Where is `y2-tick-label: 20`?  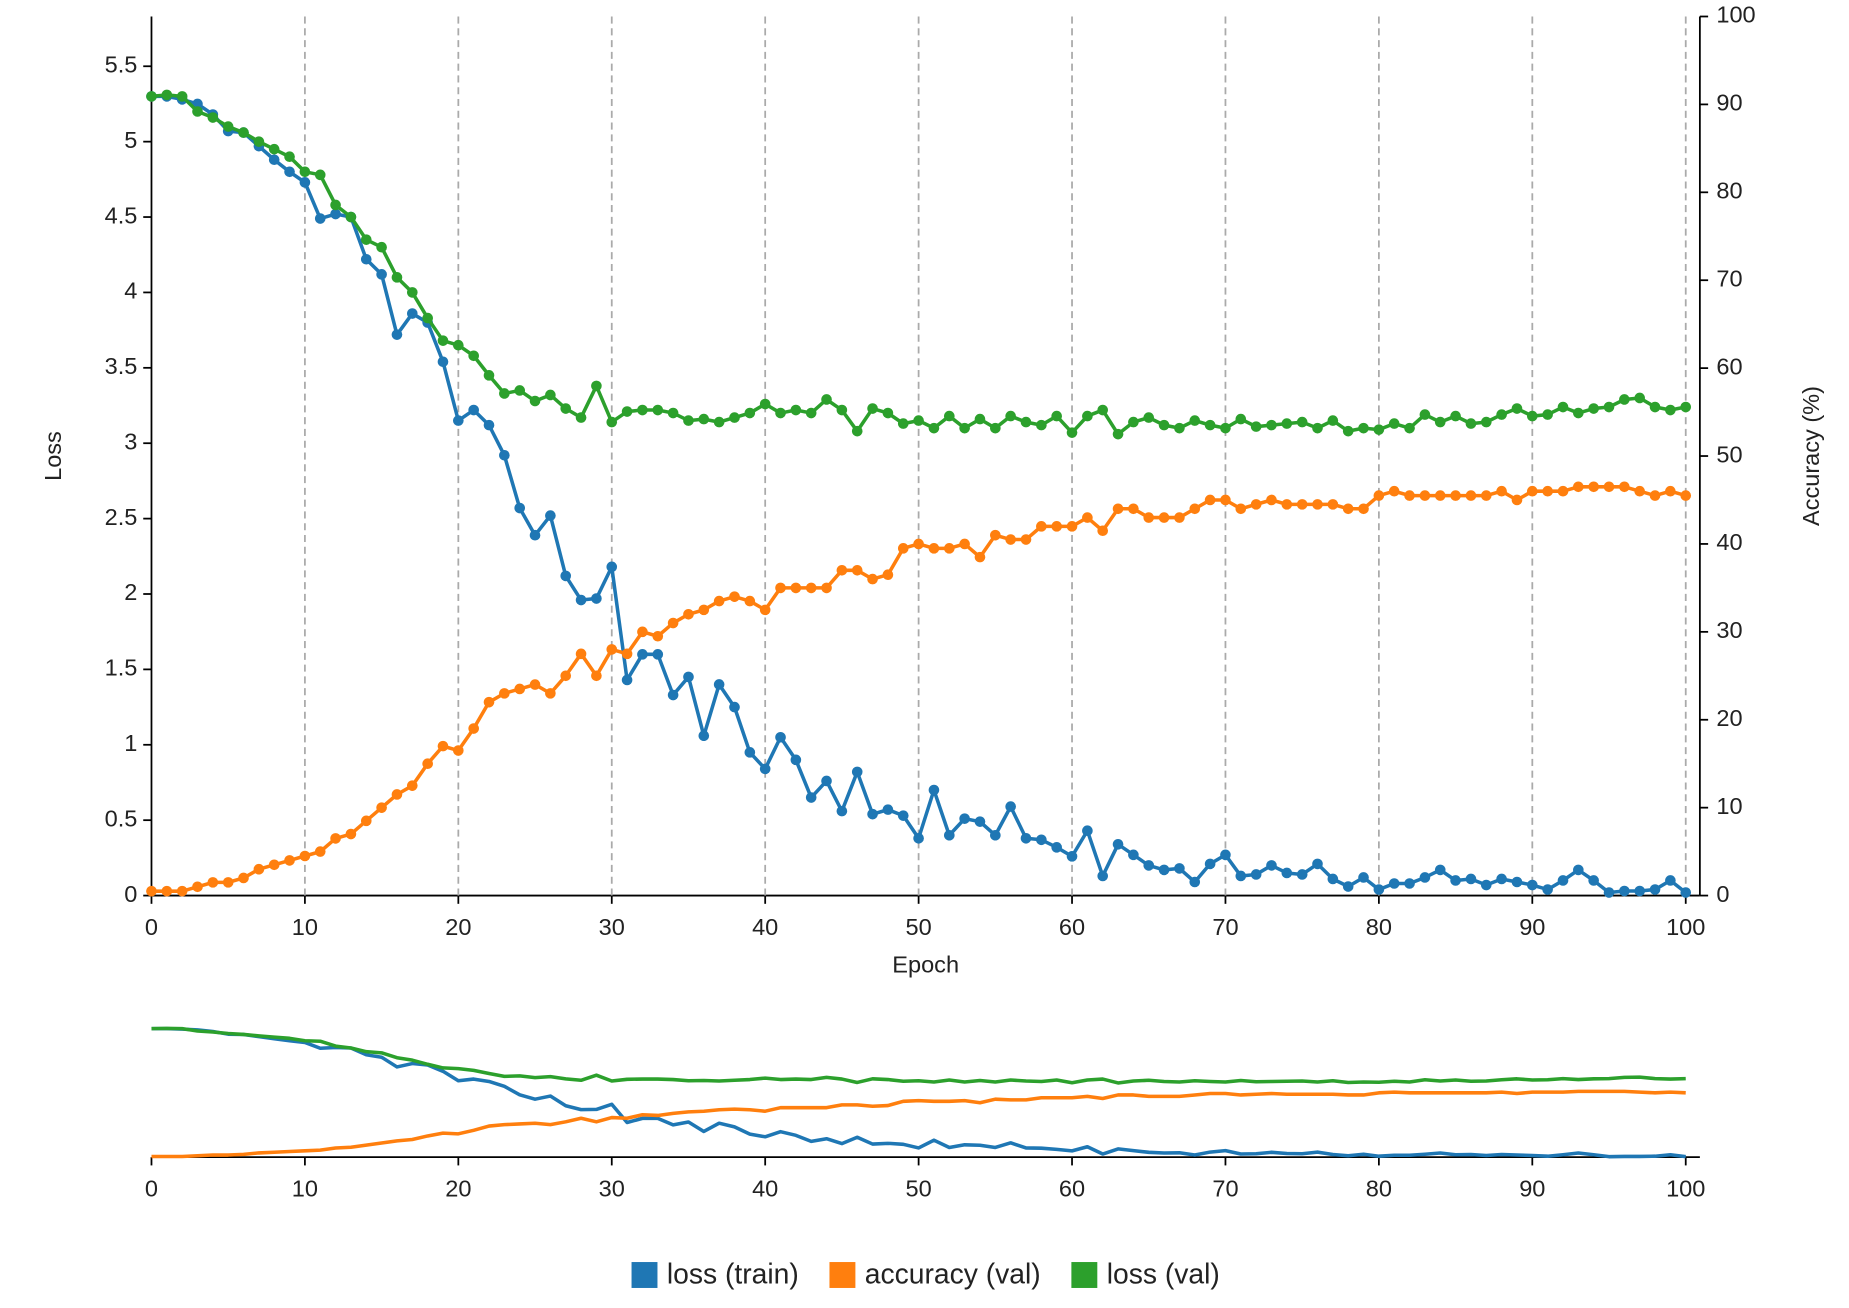
y2-tick-label: 20 is located at coordinates (1729, 718).